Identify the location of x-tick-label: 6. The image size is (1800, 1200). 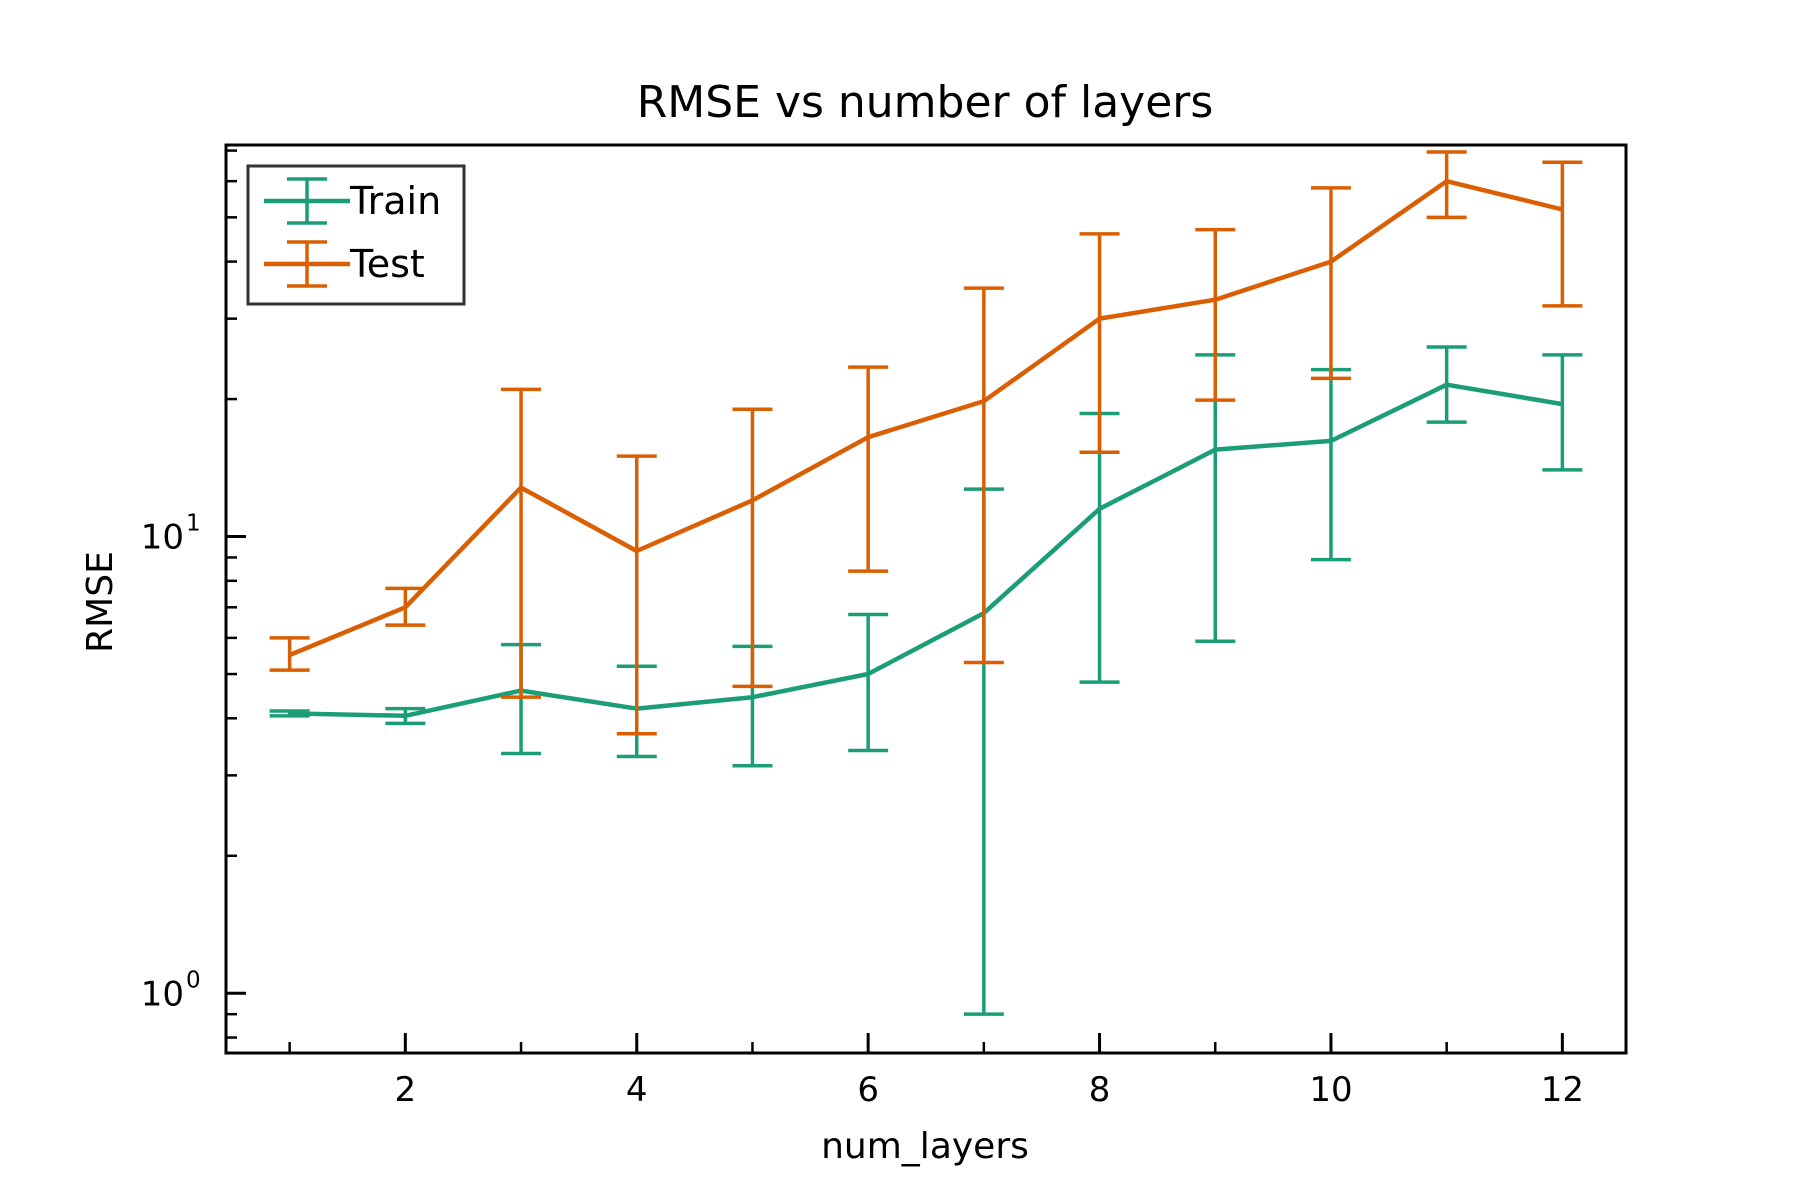
(868, 1090).